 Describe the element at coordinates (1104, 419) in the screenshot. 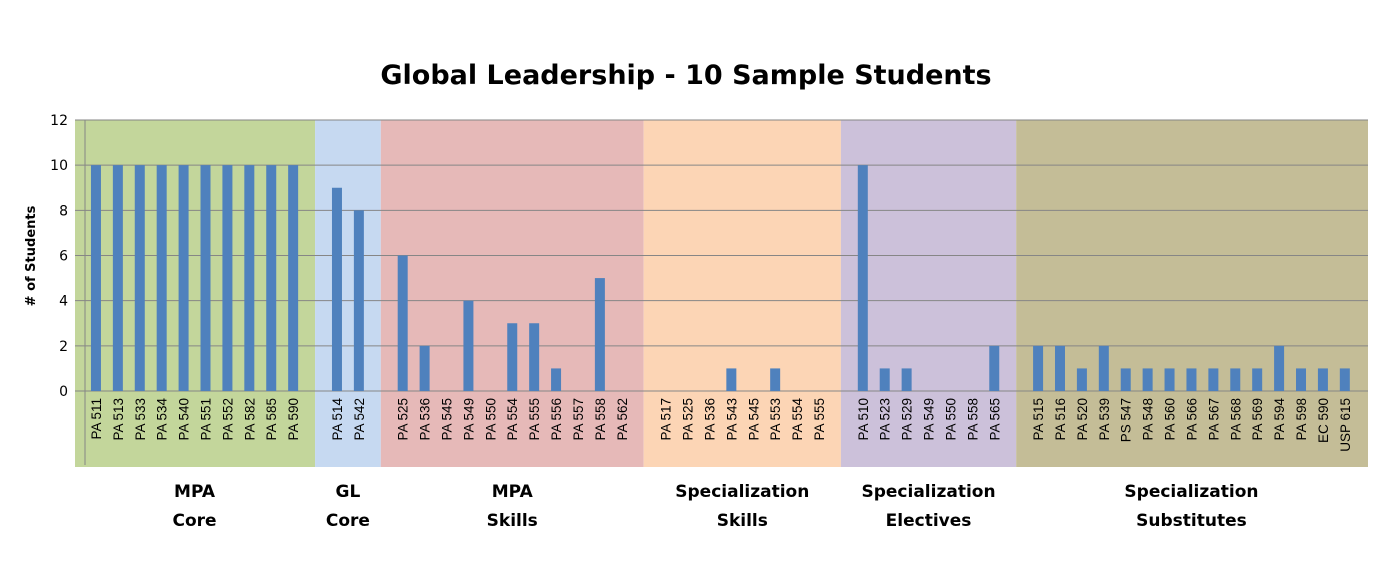

I see `x-tick-label: PA 539` at that location.